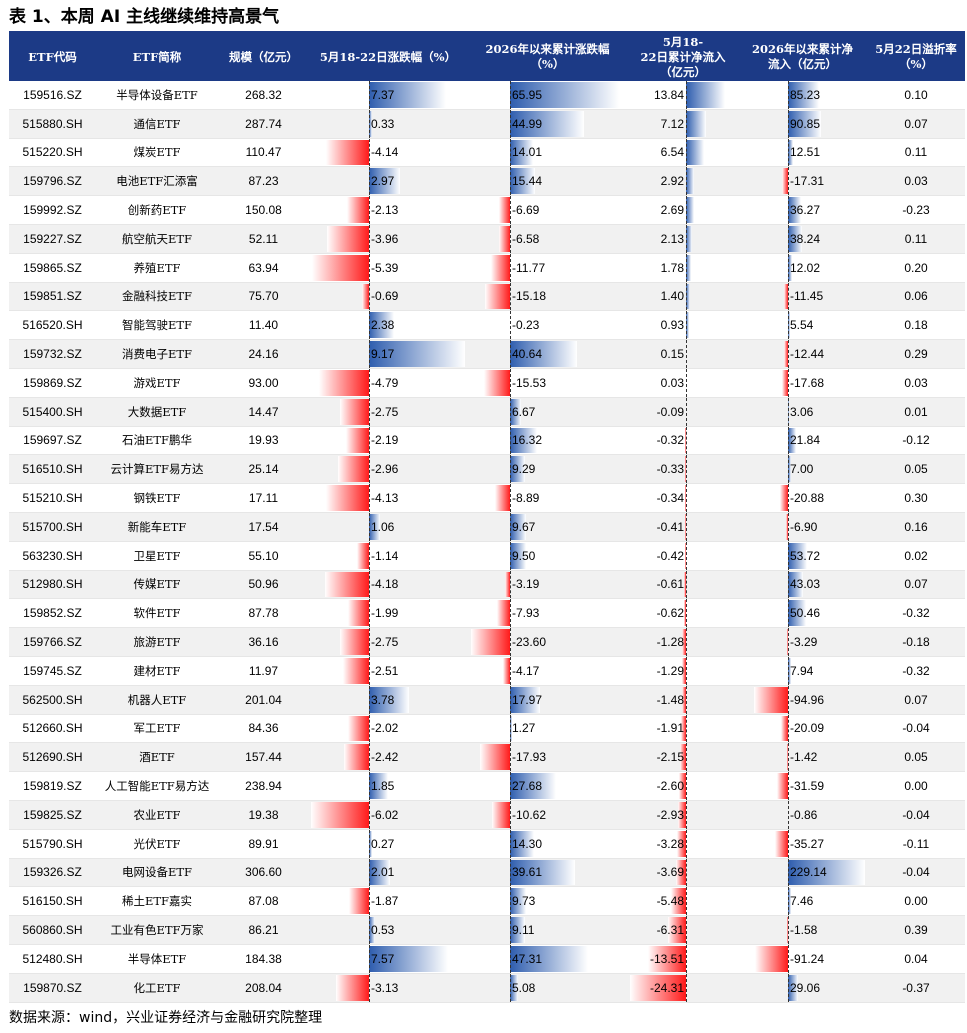  I want to click on weekly-change-cell: -3.13, so click(388, 987).